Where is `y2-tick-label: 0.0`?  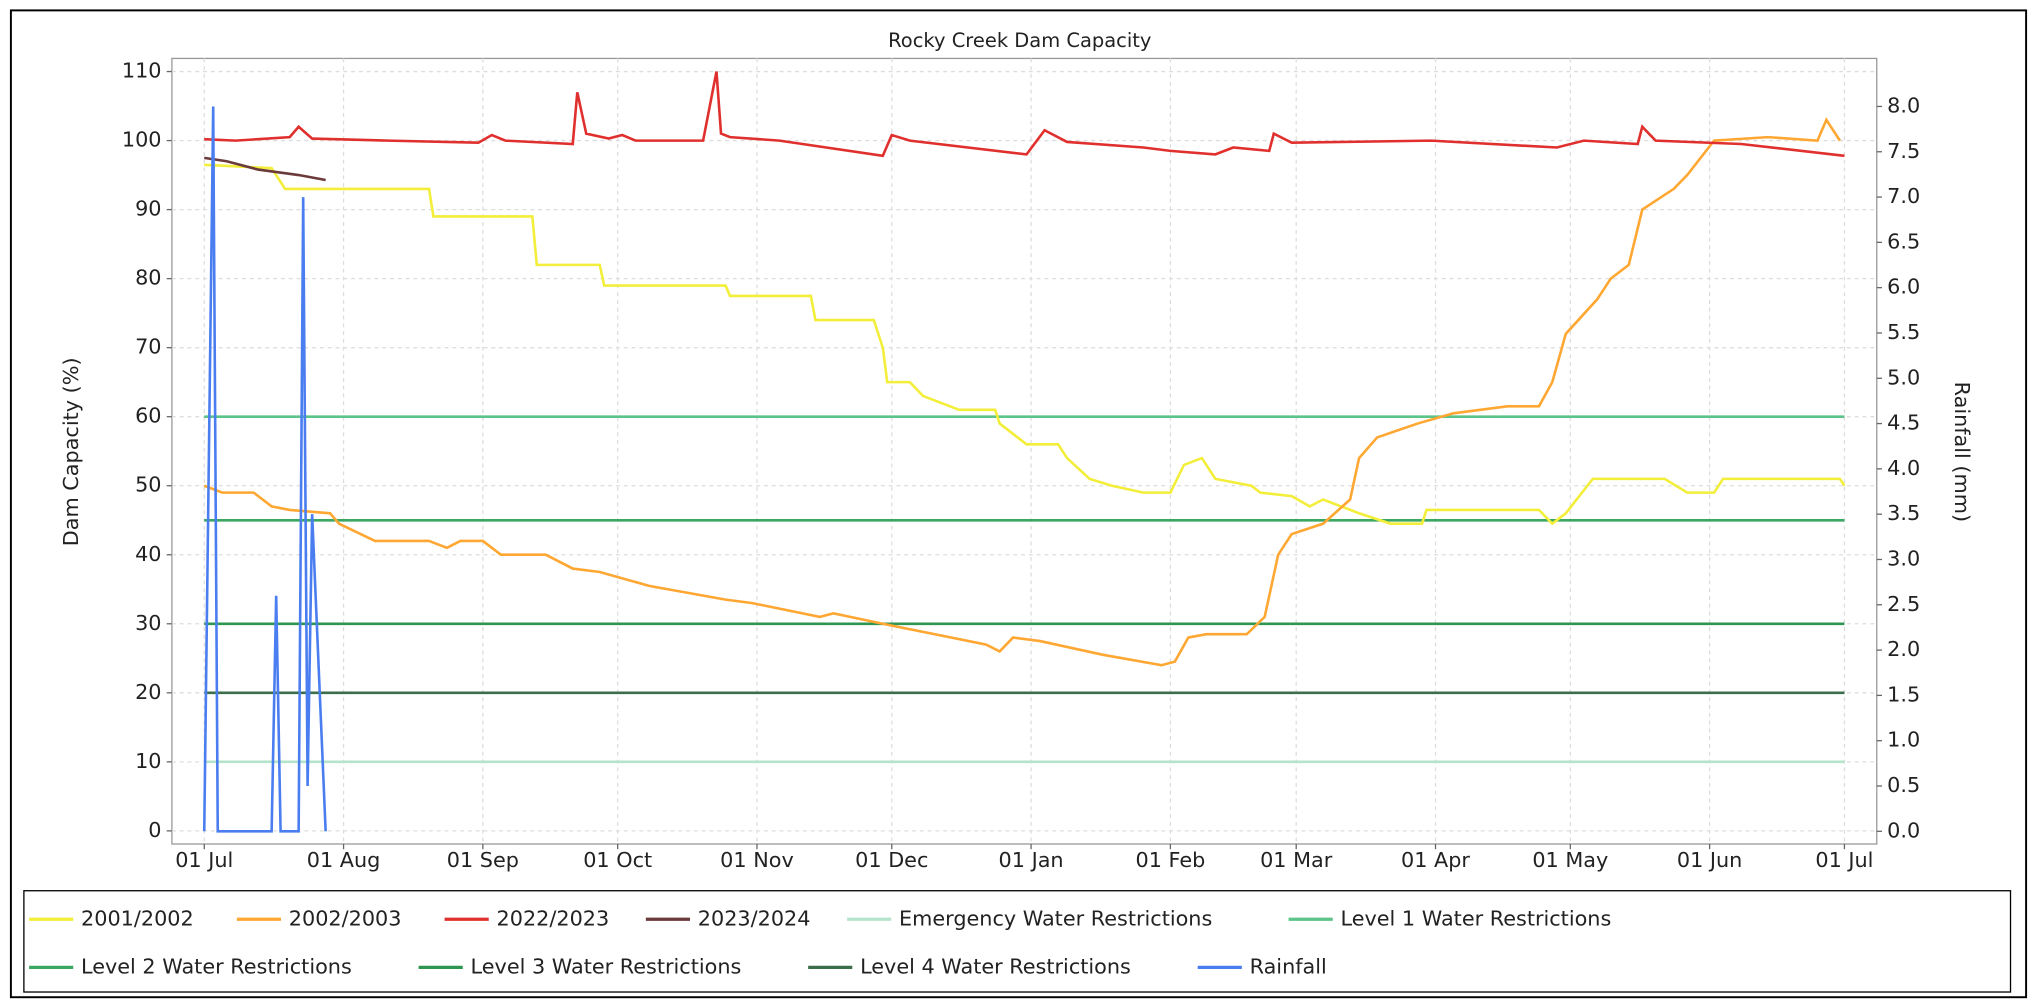
y2-tick-label: 0.0 is located at coordinates (1903, 830).